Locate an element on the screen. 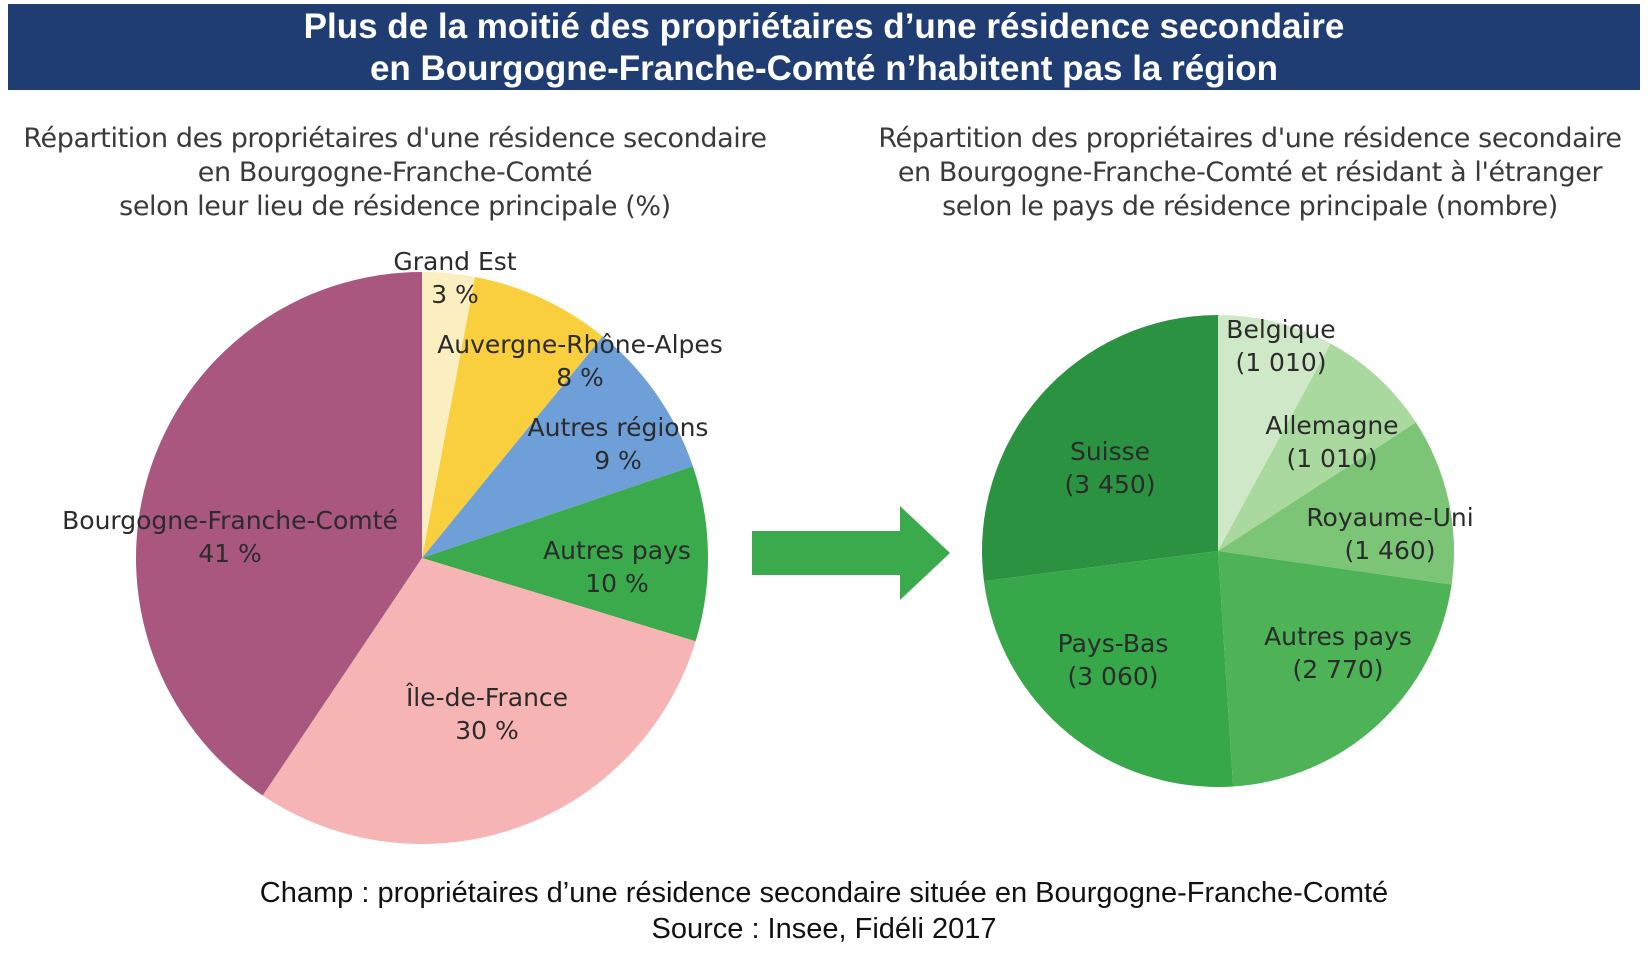  footer-source: Source : Insee, Fidéli 2017 is located at coordinates (824, 929).